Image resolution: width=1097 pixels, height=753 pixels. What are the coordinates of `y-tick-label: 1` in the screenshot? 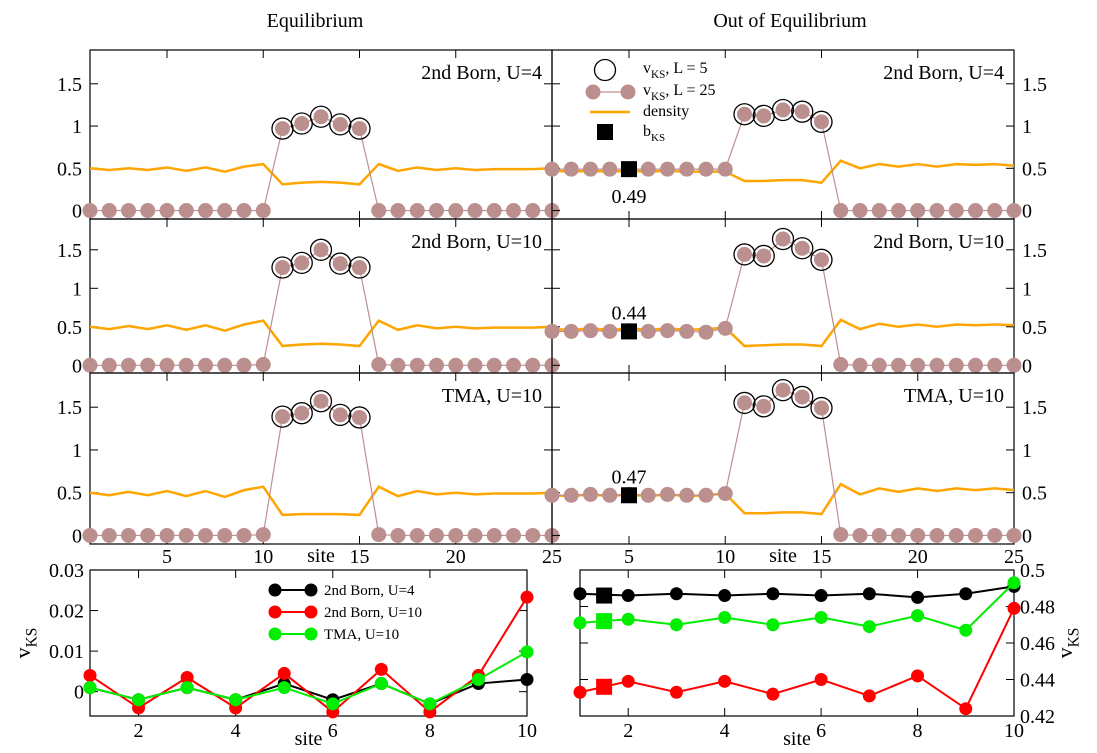 It's located at (77, 289).